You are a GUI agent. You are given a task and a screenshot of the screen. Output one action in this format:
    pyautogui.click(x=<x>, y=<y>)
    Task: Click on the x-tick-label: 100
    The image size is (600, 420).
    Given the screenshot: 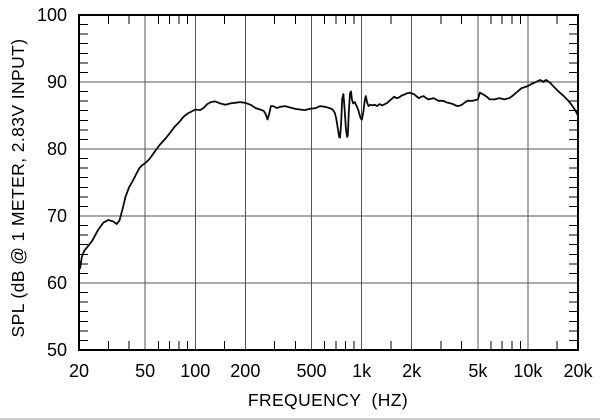 What is the action you would take?
    pyautogui.click(x=195, y=371)
    